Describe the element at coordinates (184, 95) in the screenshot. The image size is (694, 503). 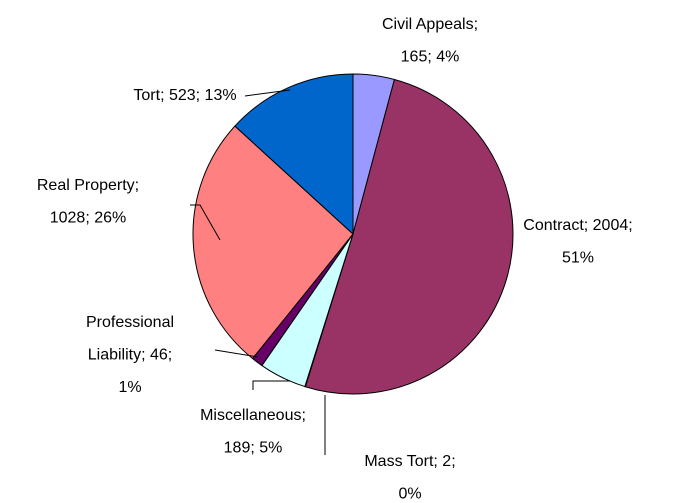
I see `data-label: Tort; 523; 13%` at that location.